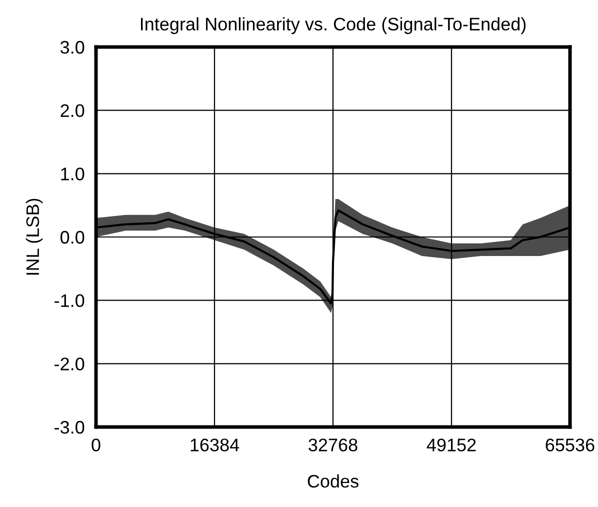 The width and height of the screenshot is (598, 507). Describe the element at coordinates (69, 301) in the screenshot. I see `y-tick-label: -1.0` at that location.